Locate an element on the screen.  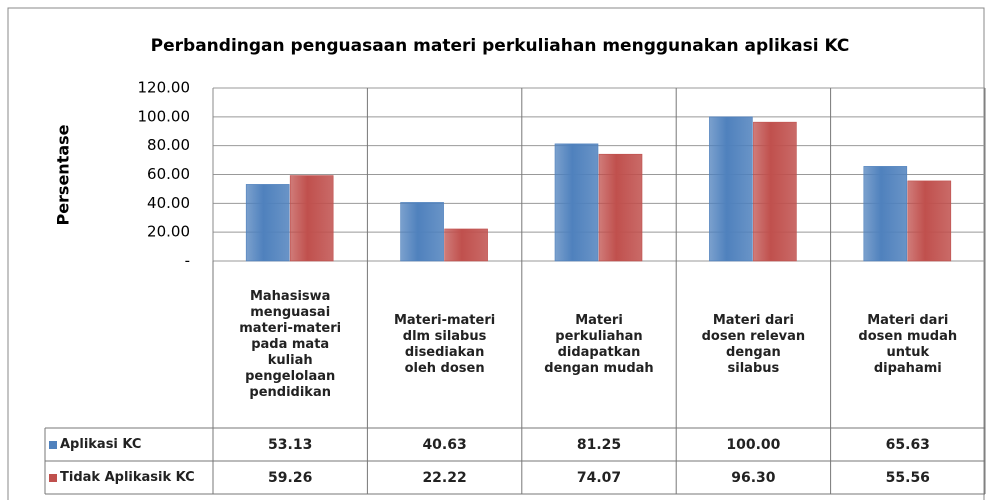
y-tick-label: 80.00 is located at coordinates (168, 145).